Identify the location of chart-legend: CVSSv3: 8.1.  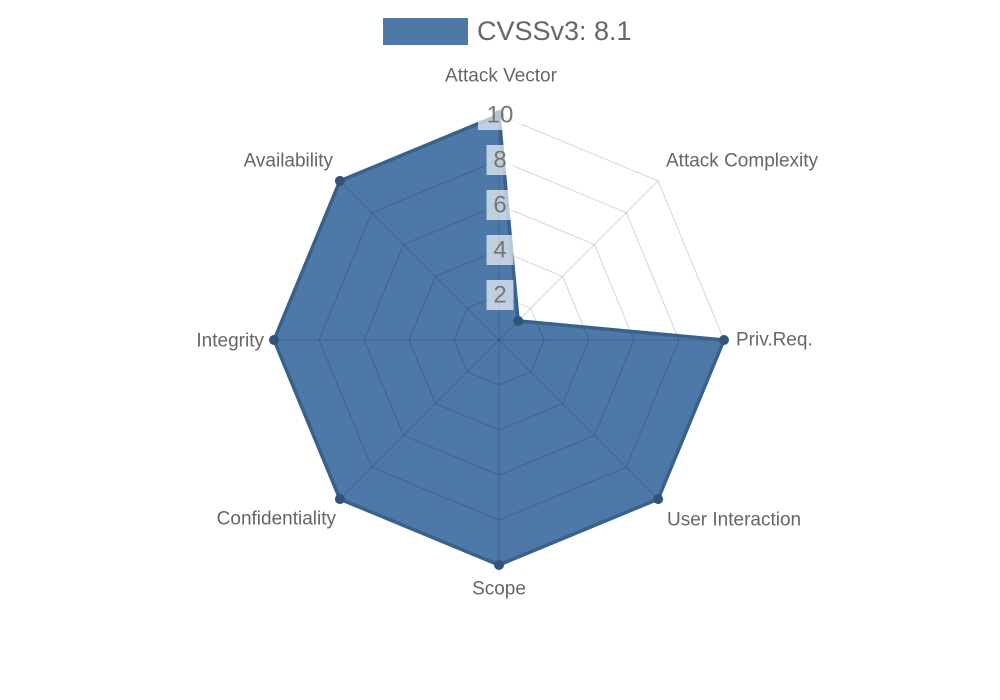
(507, 31).